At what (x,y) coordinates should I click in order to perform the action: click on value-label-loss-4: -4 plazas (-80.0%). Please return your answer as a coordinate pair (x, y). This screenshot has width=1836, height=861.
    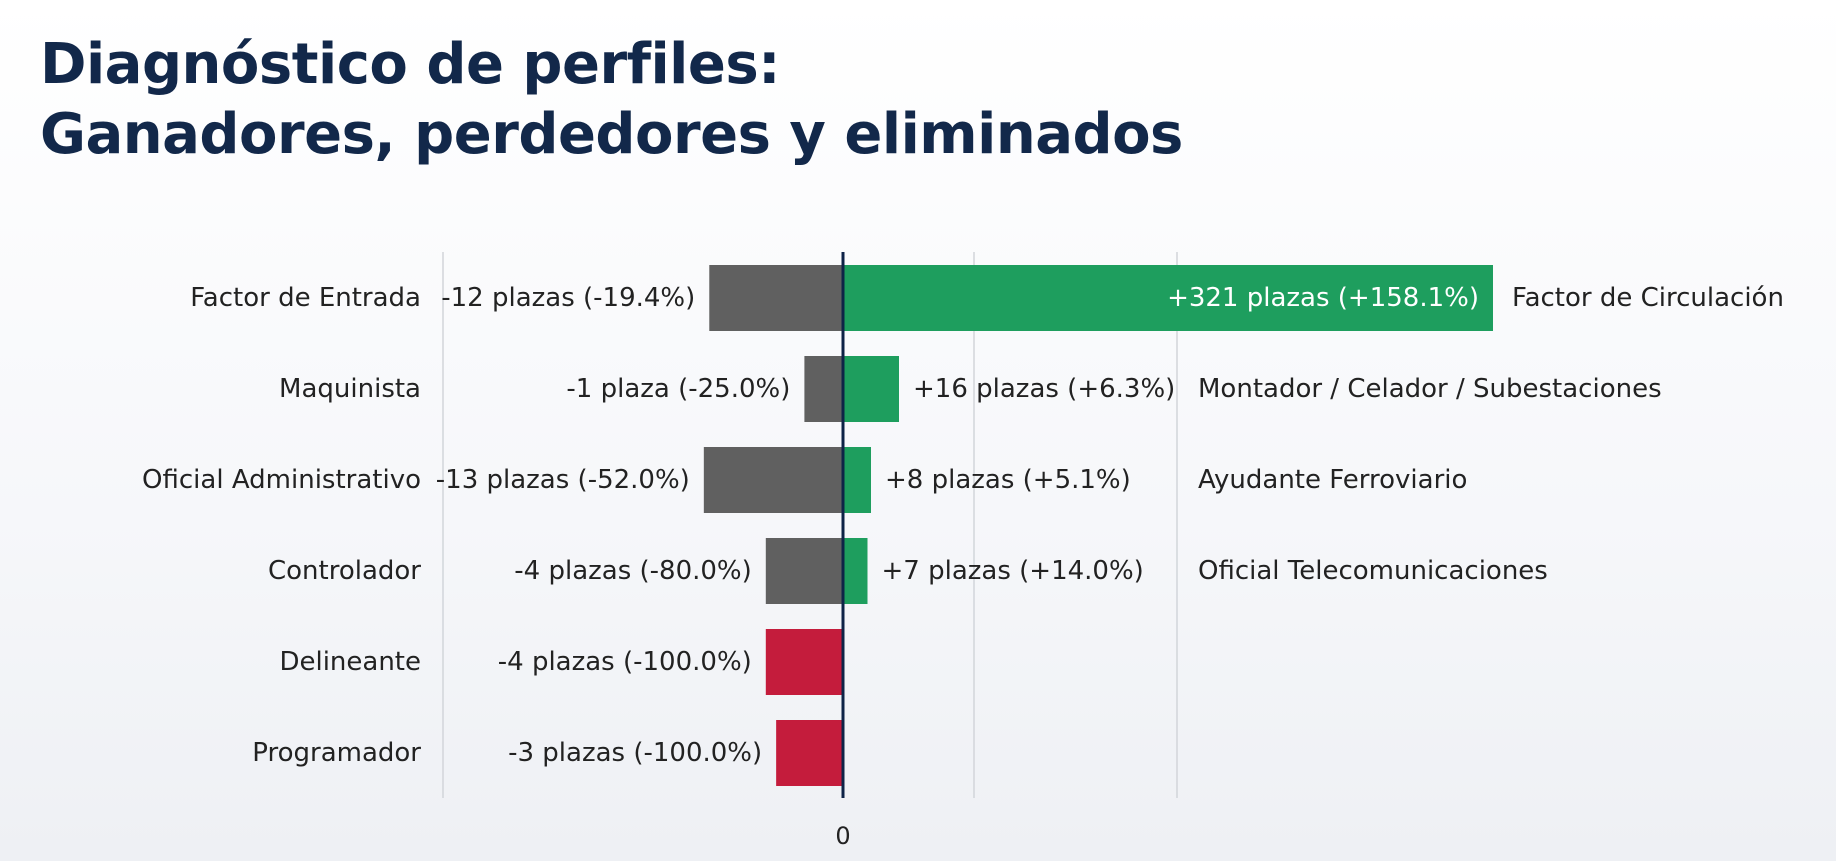
    Looking at the image, I should click on (633, 571).